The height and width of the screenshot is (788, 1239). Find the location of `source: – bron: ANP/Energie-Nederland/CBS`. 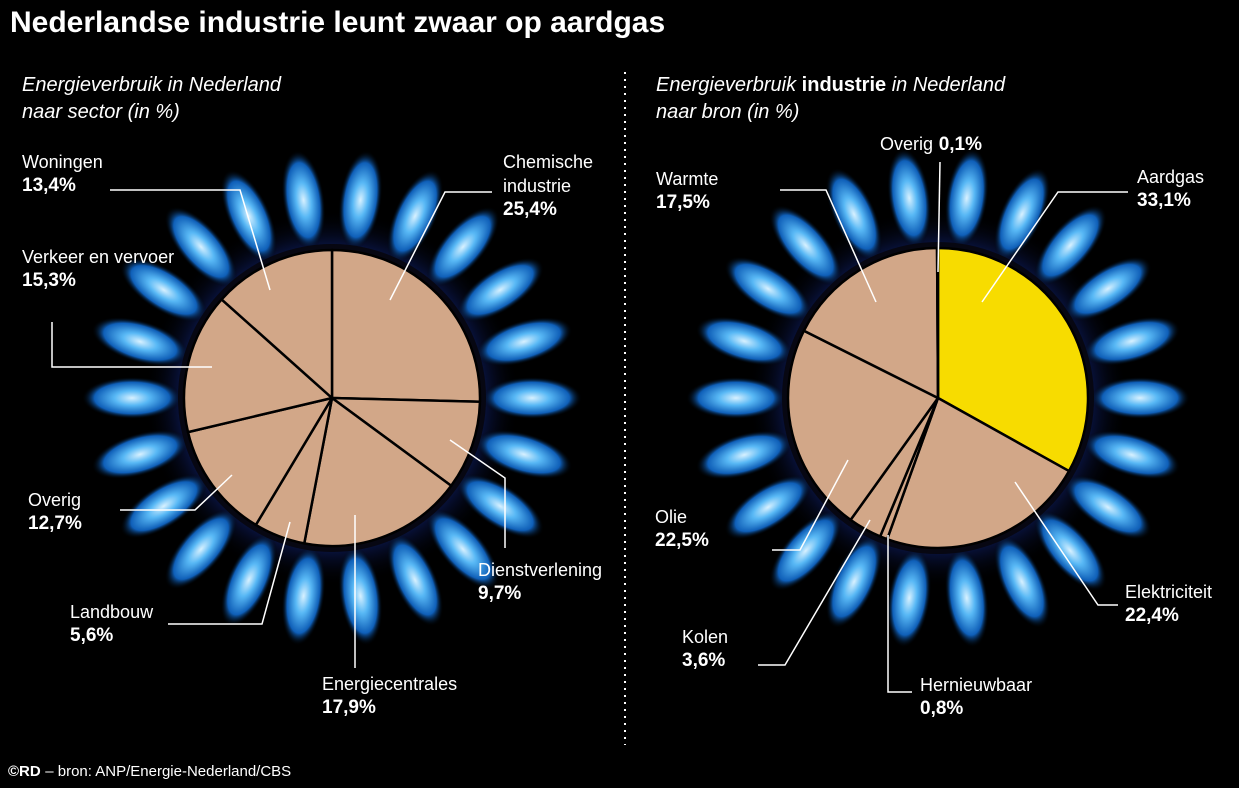

source: – bron: ANP/Energie-Nederland/CBS is located at coordinates (168, 771).